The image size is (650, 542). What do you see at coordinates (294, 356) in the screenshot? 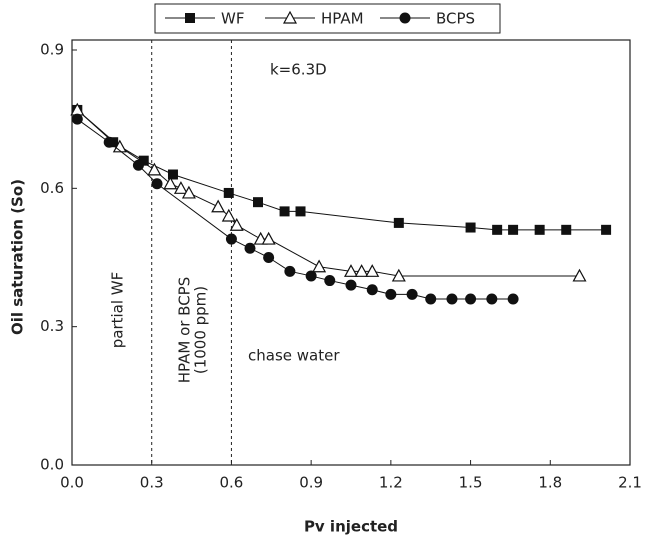
I see `annotation: chase water` at bounding box center [294, 356].